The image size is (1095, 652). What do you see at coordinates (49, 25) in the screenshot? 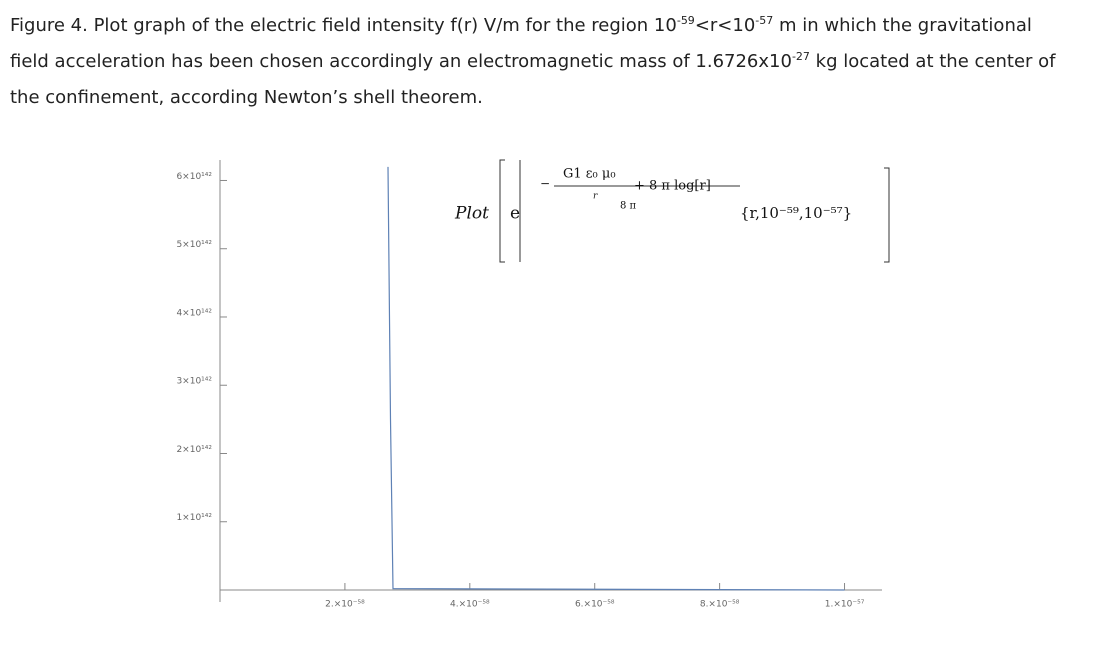
I see `caption-text: Figure 4.` at bounding box center [49, 25].